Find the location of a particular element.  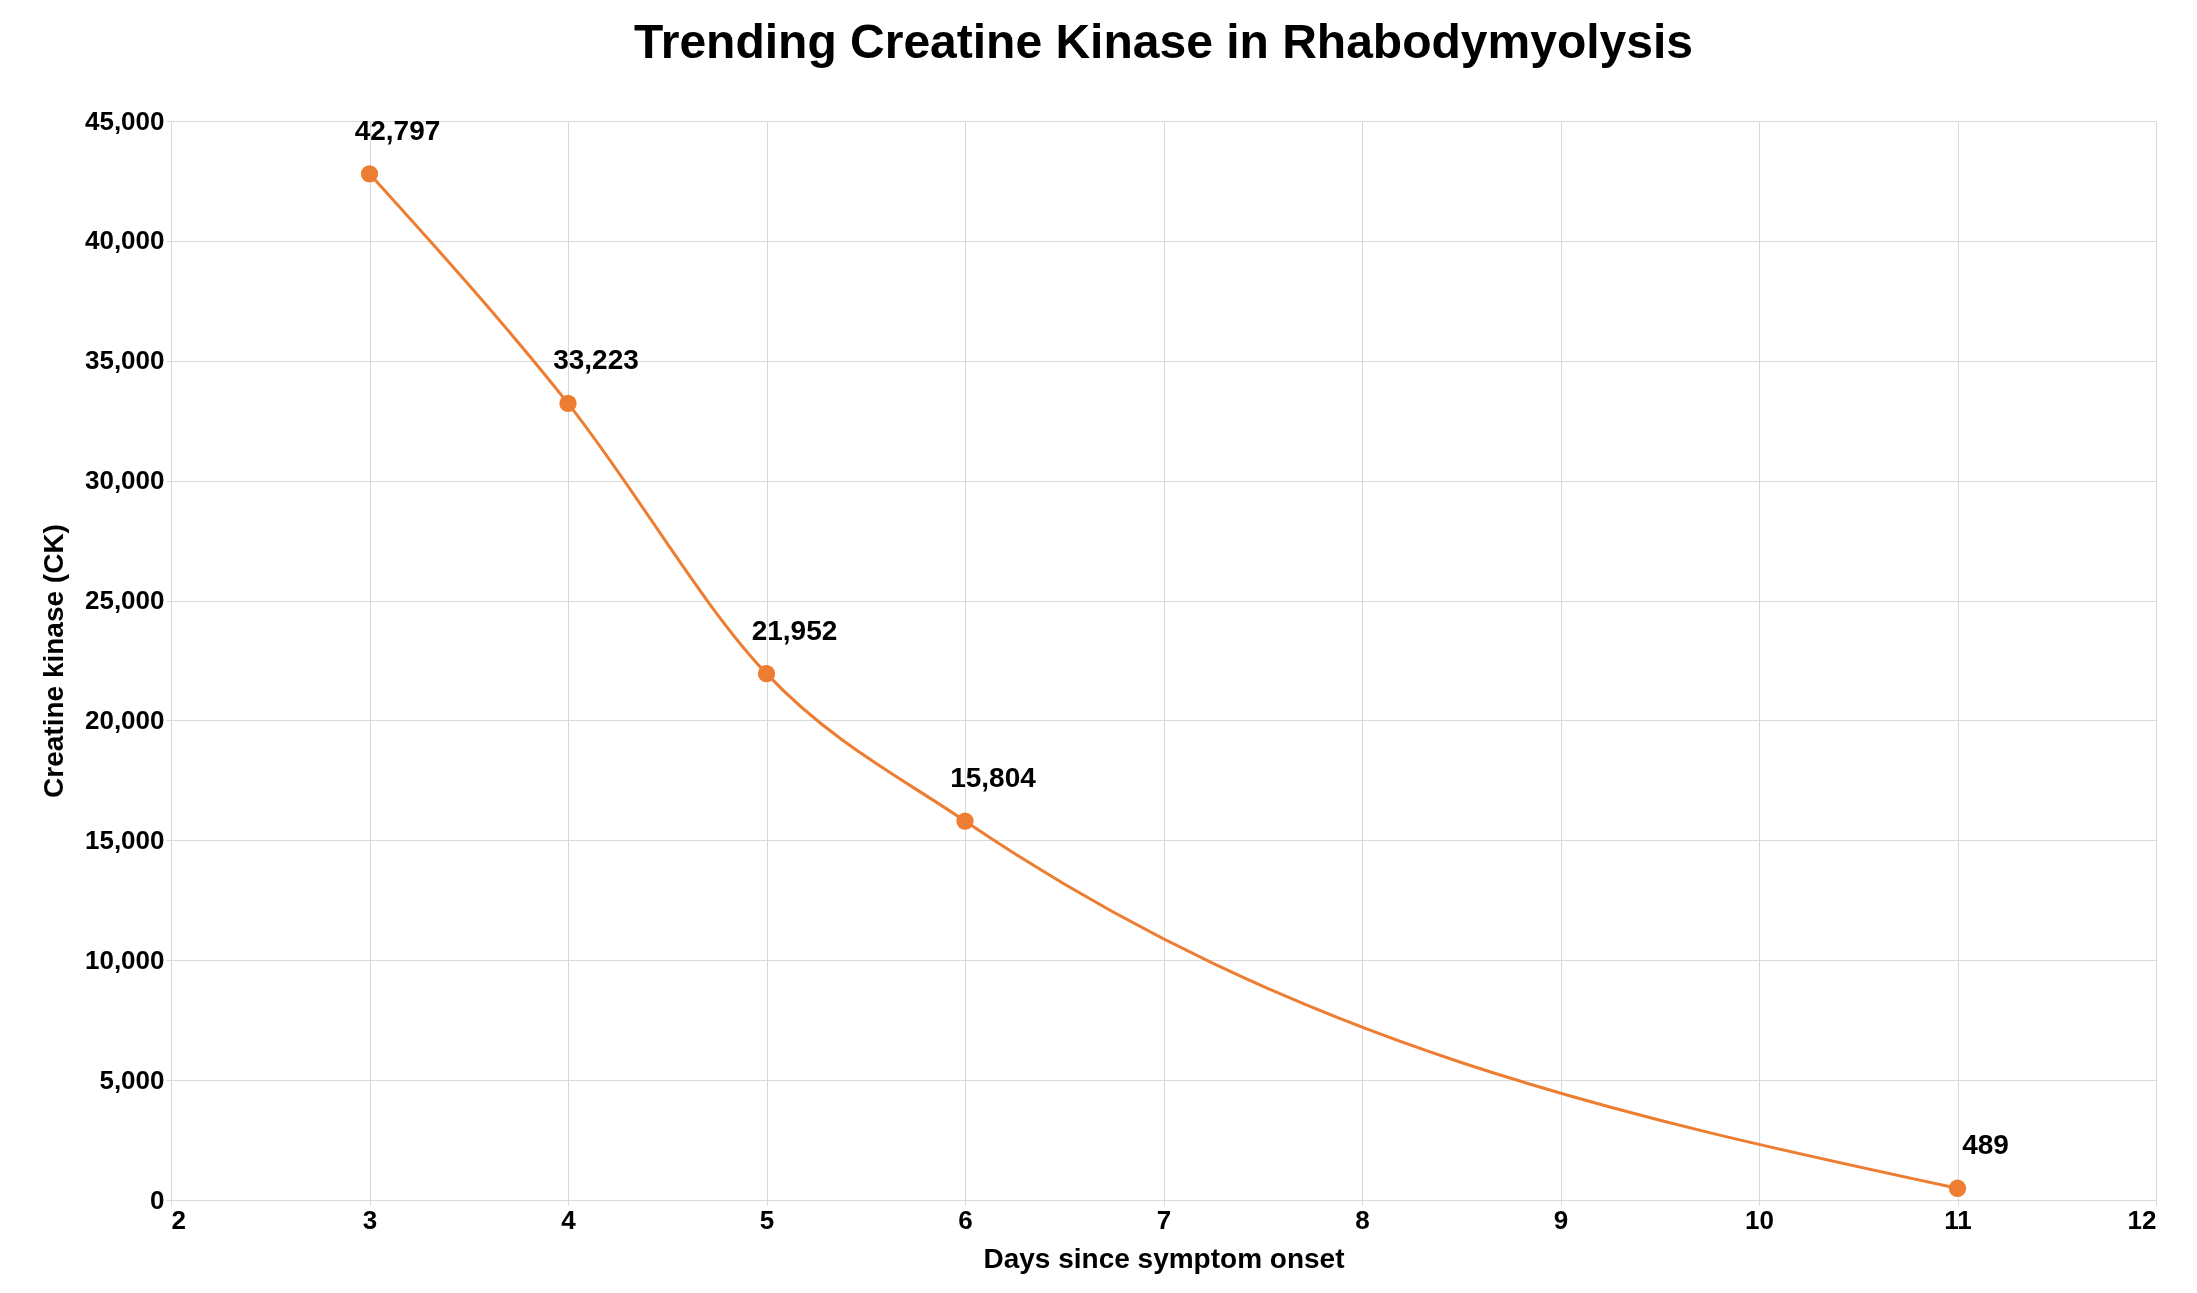

data-label: 42,797 is located at coordinates (397, 130).